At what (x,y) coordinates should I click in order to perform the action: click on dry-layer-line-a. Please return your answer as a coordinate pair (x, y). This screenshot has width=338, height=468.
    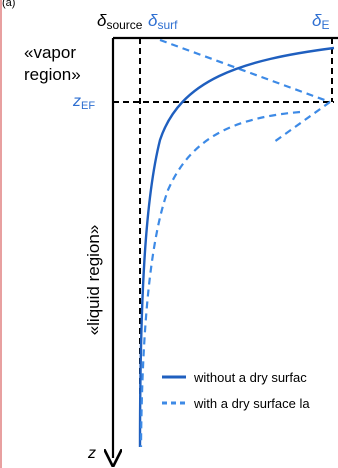
    Looking at the image, I should click on (245, 71).